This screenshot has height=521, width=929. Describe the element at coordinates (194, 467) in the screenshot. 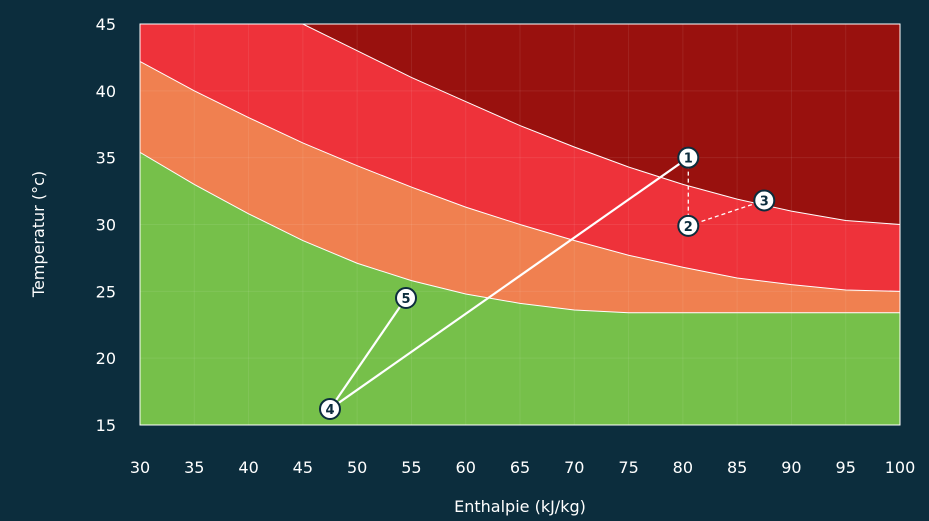

I see `x-tick-label: 35` at that location.